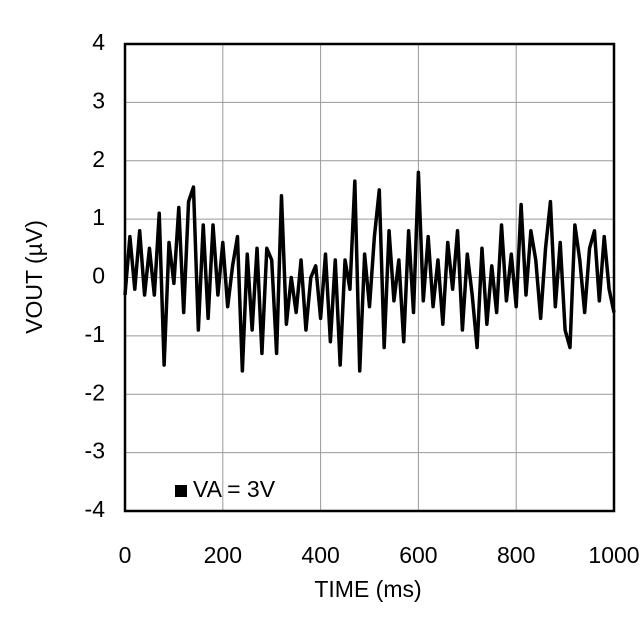 The width and height of the screenshot is (644, 628). I want to click on y-tick-label: 3, so click(98, 100).